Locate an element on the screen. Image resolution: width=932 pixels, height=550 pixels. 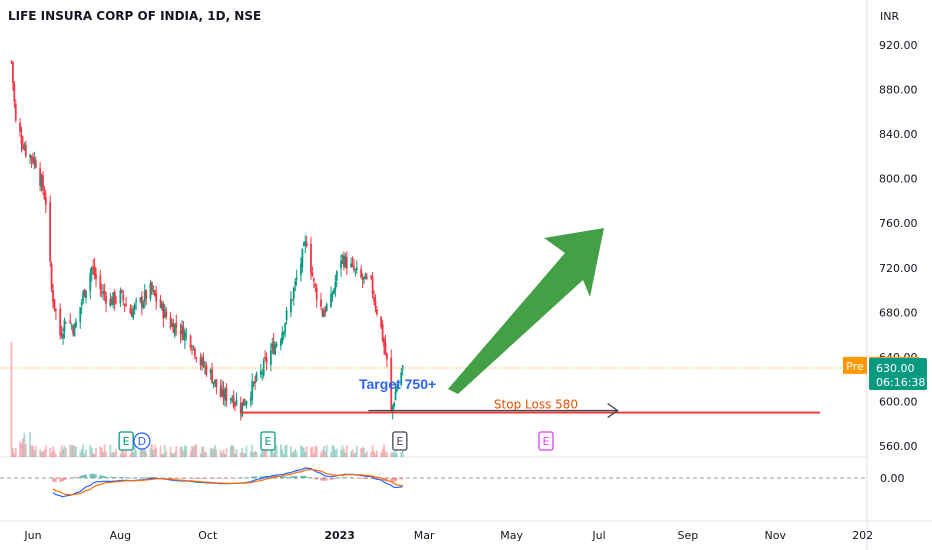
x-tick-label: Aug is located at coordinates (120, 535).